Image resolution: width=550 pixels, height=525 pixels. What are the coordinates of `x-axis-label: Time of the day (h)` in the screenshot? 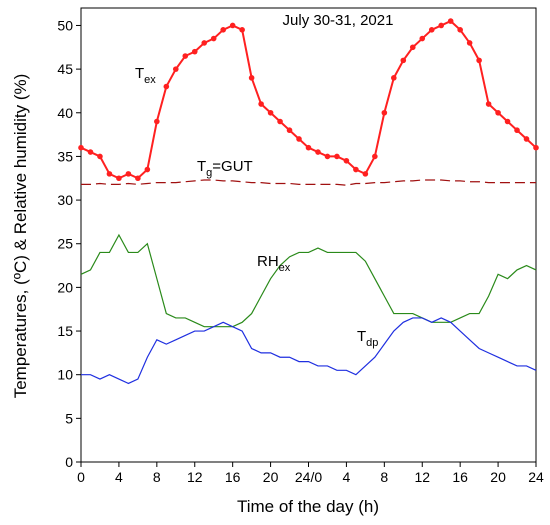 It's located at (308, 506).